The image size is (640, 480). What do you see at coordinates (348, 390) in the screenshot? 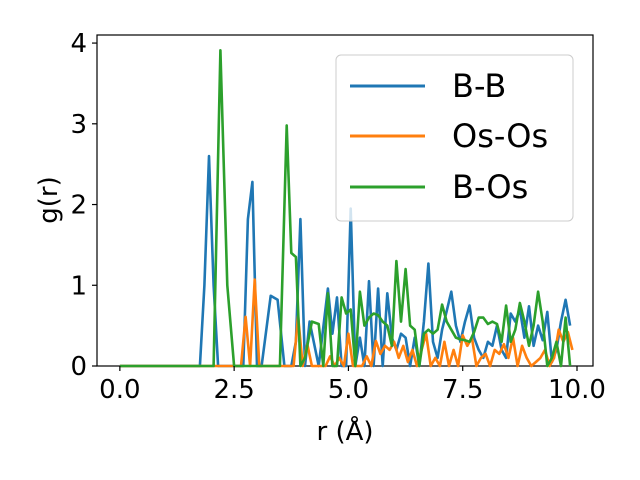
I see `x-tick-label: 5.0` at bounding box center [348, 390].